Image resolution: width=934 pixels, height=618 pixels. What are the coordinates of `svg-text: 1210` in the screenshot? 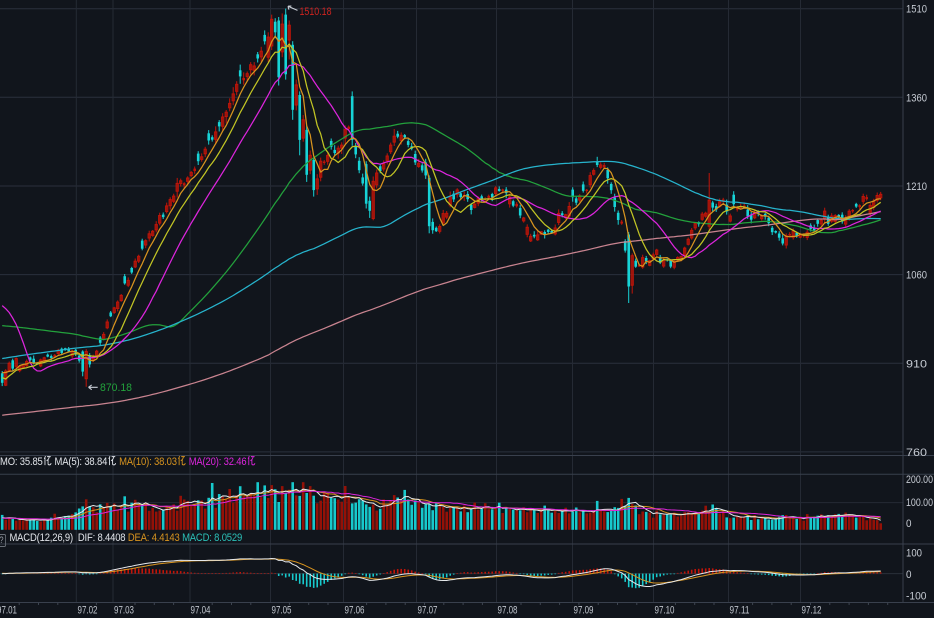 It's located at (916, 187).